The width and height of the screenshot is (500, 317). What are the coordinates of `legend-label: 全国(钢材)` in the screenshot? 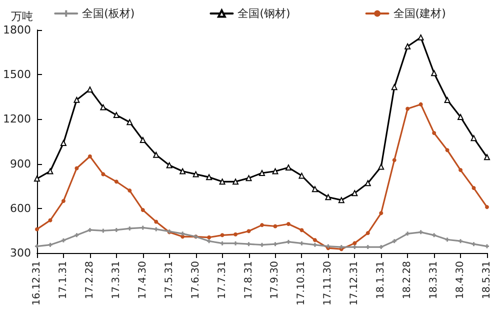 It's located at (264, 13).